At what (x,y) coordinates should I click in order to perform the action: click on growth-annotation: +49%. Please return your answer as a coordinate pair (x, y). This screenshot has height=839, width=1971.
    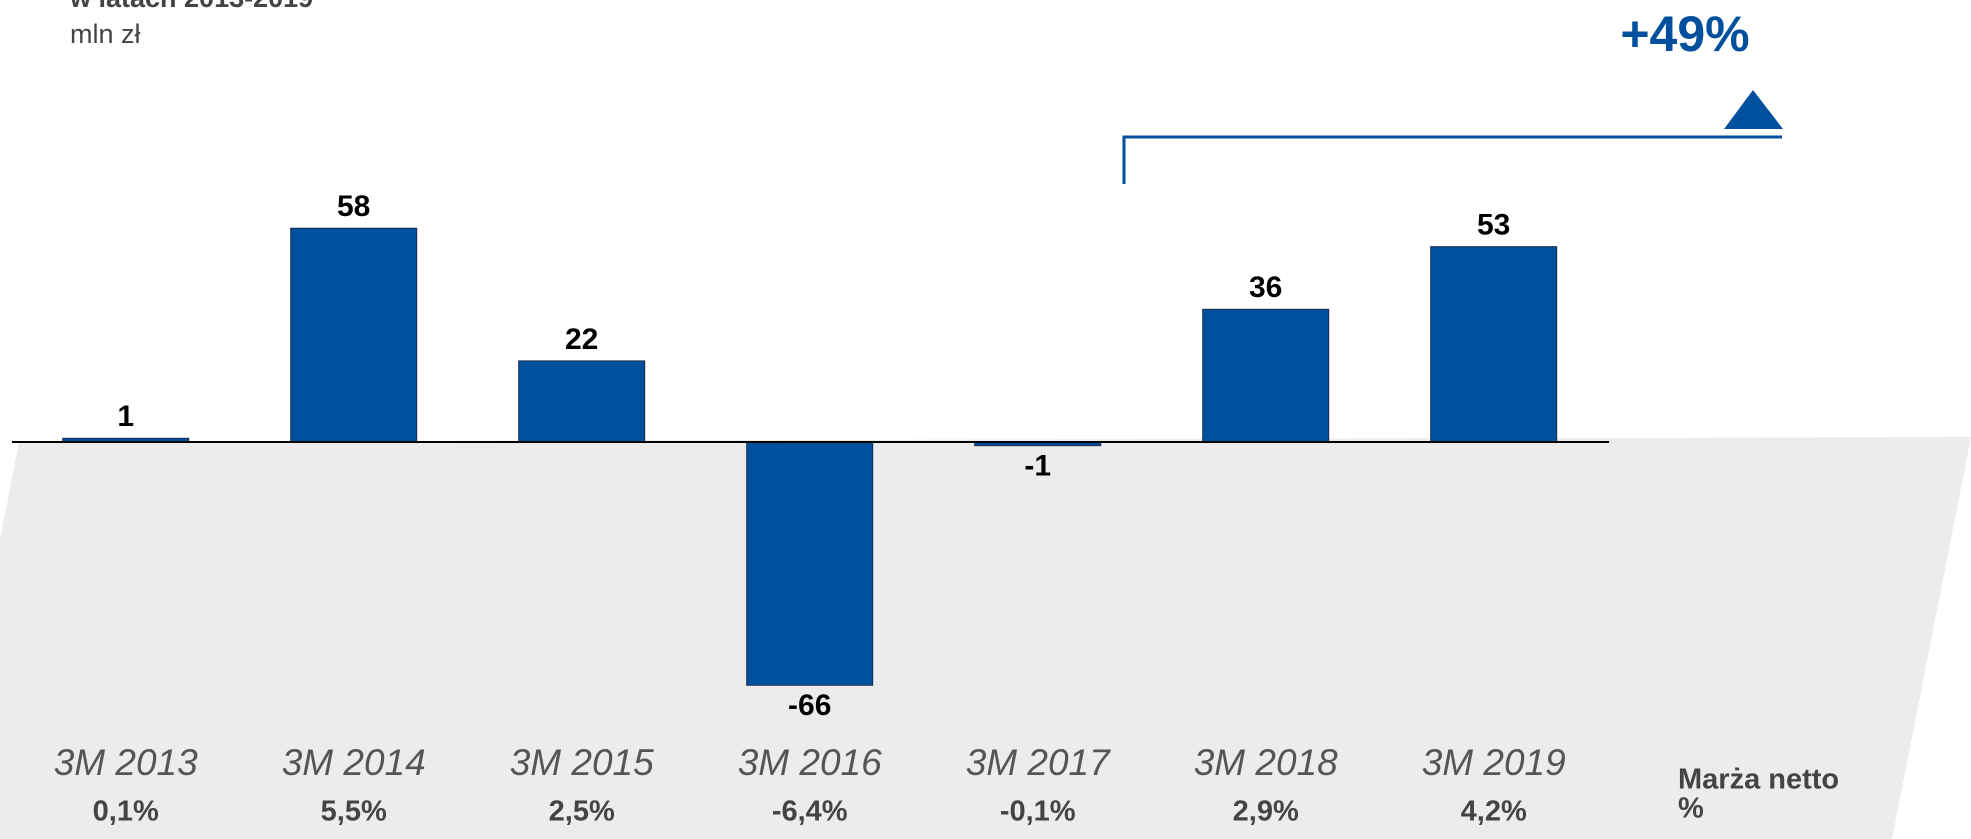
    Looking at the image, I should click on (1684, 34).